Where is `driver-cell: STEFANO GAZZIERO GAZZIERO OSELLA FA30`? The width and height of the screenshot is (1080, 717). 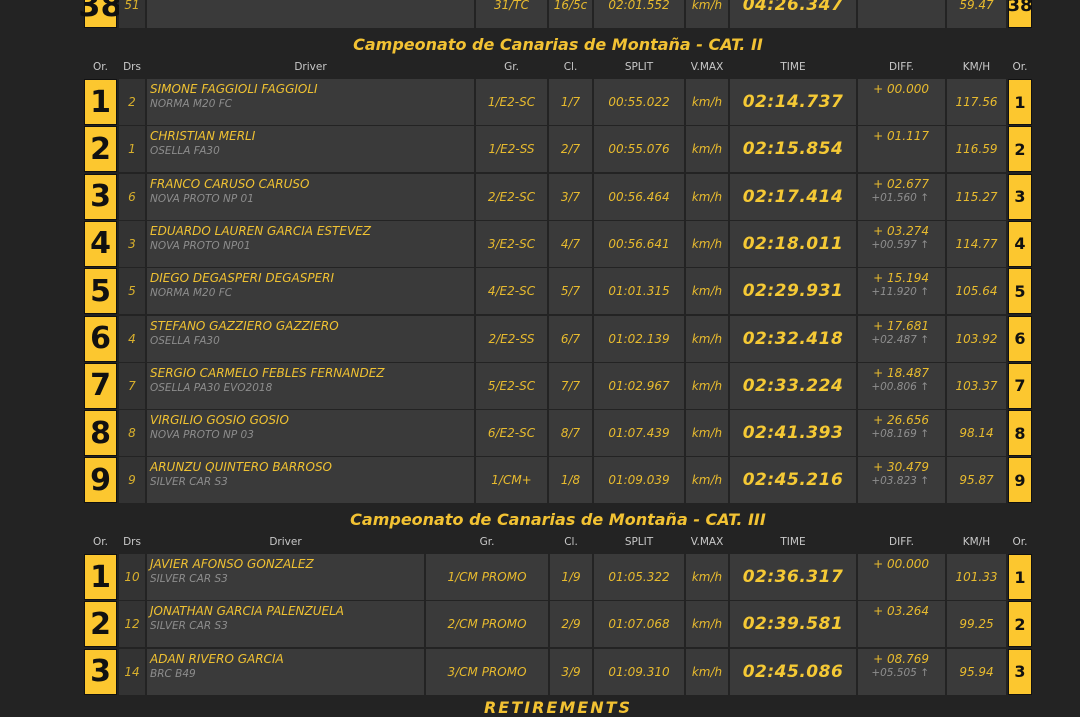
driver-cell: STEFANO GAZZIERO GAZZIERO OSELLA FA30 is located at coordinates (310, 338).